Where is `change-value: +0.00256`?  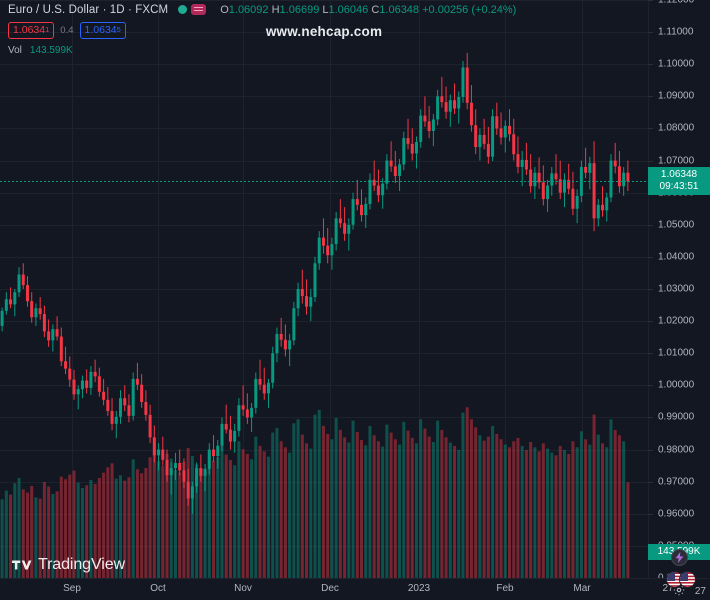
change-value: +0.00256 is located at coordinates (445, 9).